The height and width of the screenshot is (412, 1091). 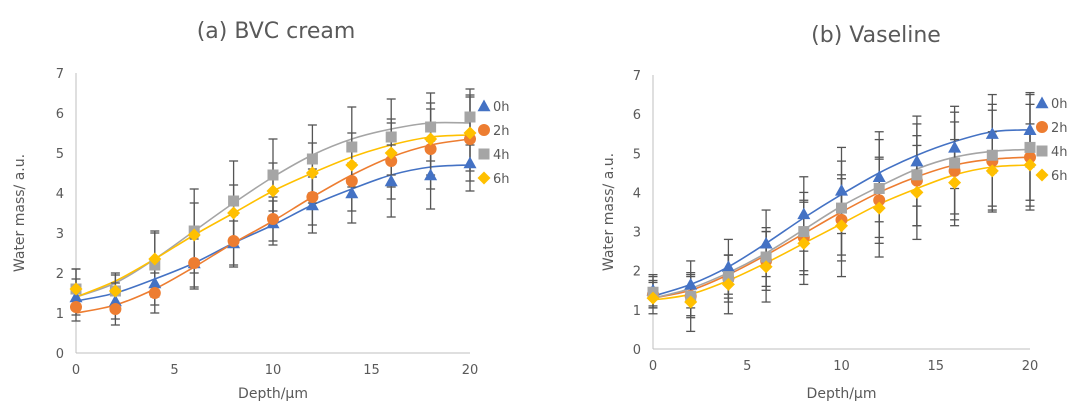 I want to click on y-tick-label: 1, so click(x=60, y=314).